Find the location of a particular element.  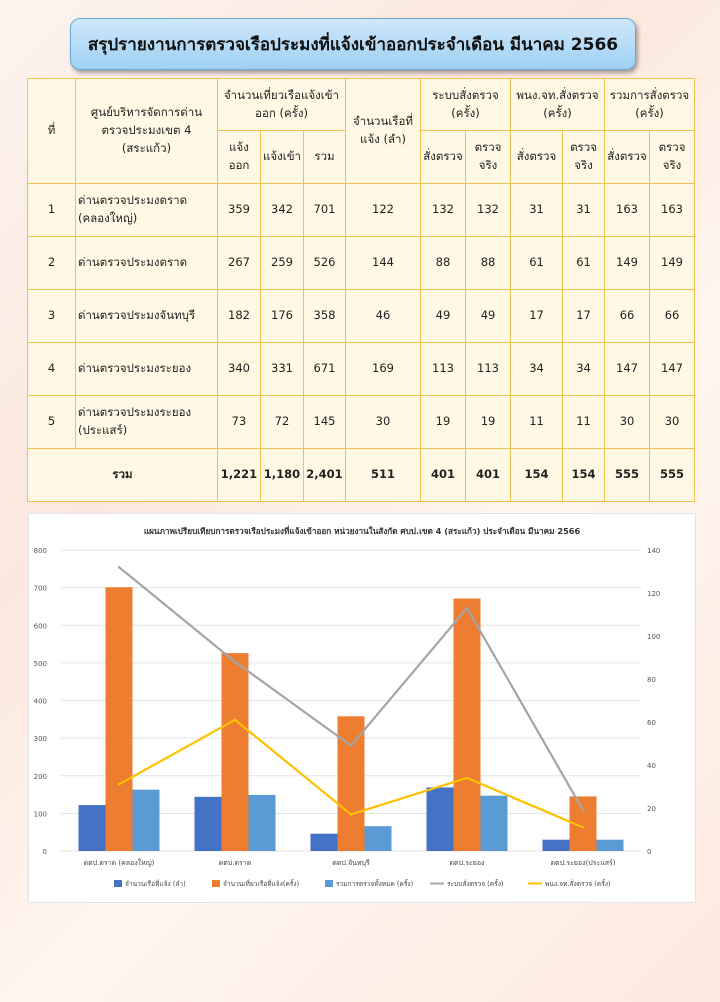

total-label: รวม is located at coordinates (122, 475).